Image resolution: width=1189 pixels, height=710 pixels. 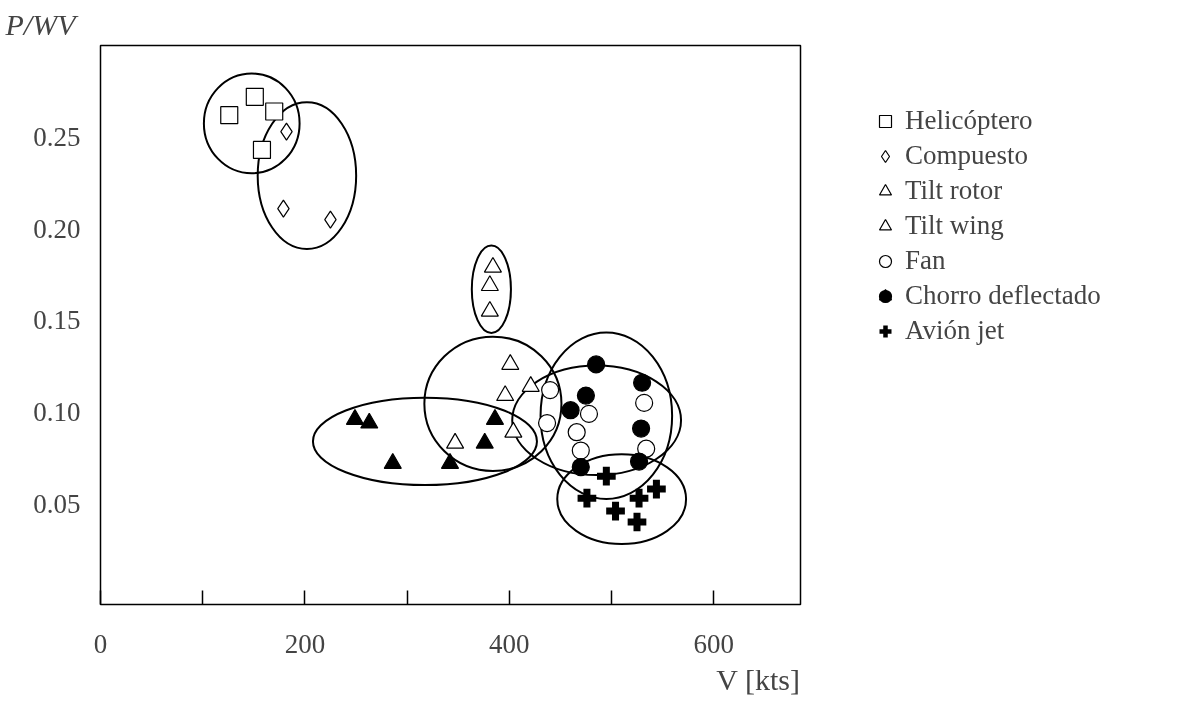 I want to click on legend-label: Helicóptero, so click(x=969, y=120).